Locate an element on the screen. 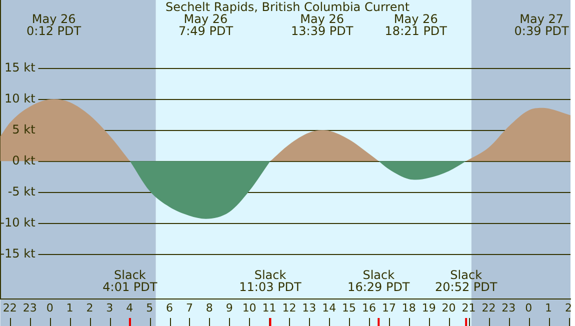  x-tick-label: 14 is located at coordinates (329, 307).